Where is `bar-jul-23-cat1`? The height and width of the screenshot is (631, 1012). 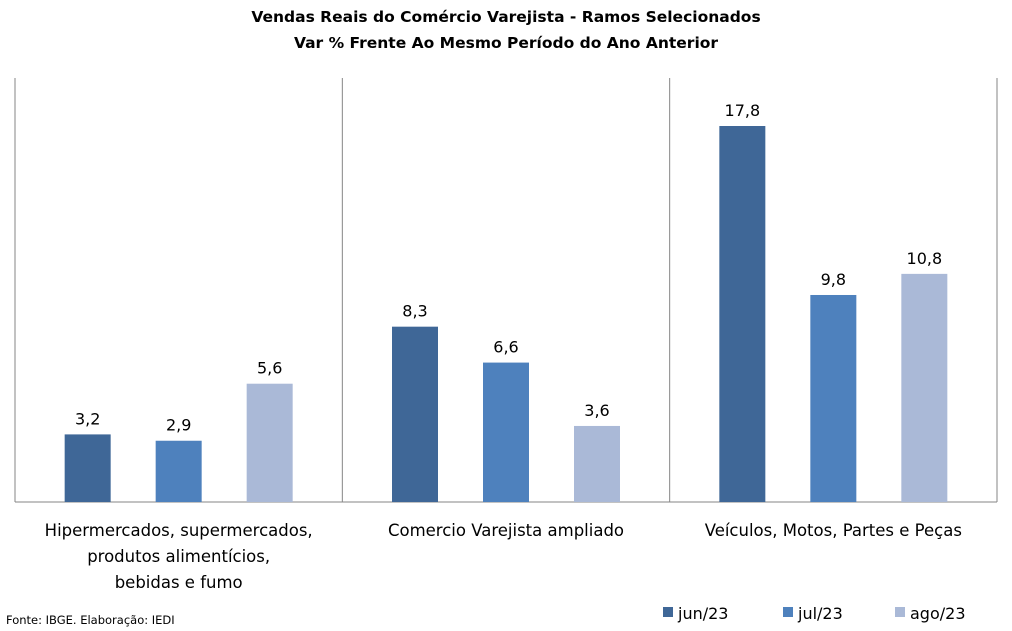 bar-jul-23-cat1 is located at coordinates (178, 471).